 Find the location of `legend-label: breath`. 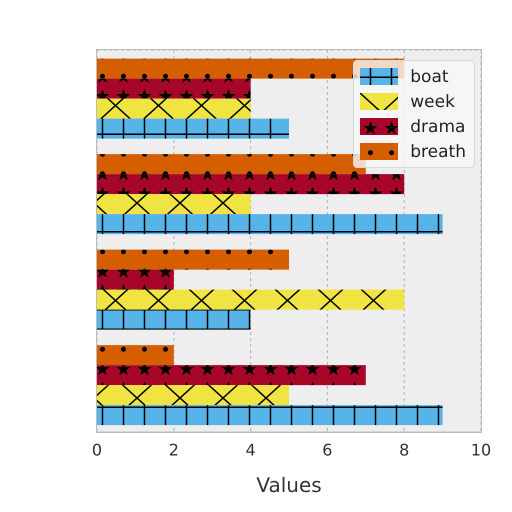

legend-label: breath is located at coordinates (438, 152).